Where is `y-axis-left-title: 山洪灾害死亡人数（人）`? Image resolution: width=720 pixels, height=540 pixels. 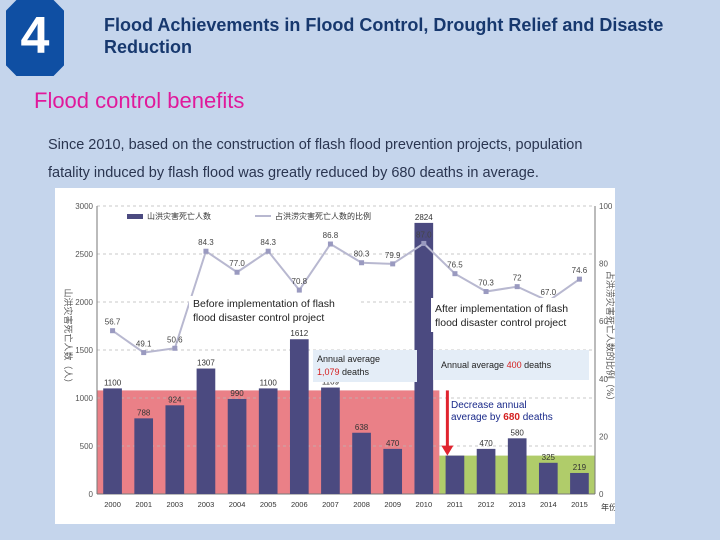
y-axis-left-title: 山洪灾害死亡人数（人） is located at coordinates (68, 337).